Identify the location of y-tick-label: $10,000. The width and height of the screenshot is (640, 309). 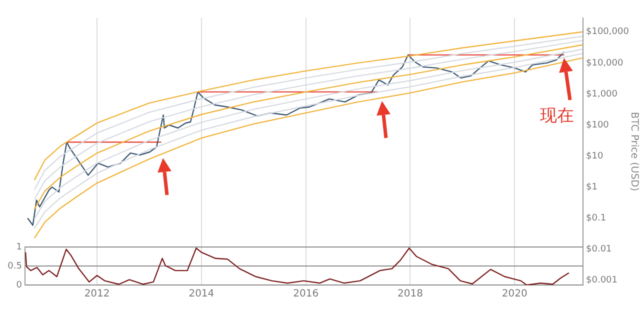
(605, 63).